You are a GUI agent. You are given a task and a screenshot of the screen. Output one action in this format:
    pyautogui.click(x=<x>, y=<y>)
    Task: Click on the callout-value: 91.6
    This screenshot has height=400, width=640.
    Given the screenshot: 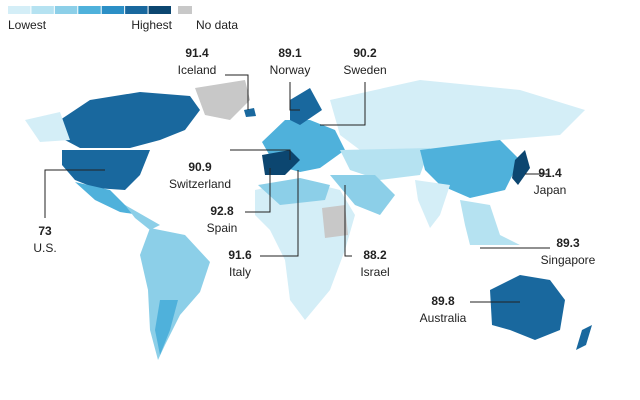 What is the action you would take?
    pyautogui.click(x=240, y=255)
    